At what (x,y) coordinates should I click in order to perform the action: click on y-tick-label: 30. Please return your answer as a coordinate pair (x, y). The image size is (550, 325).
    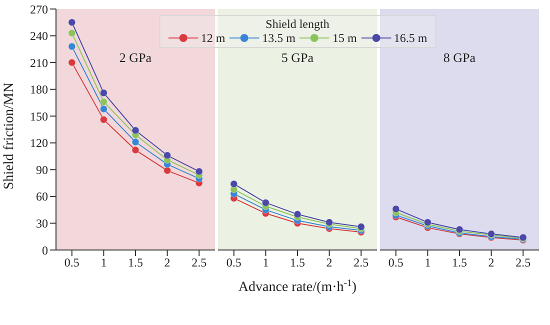
    Looking at the image, I should click on (42, 223).